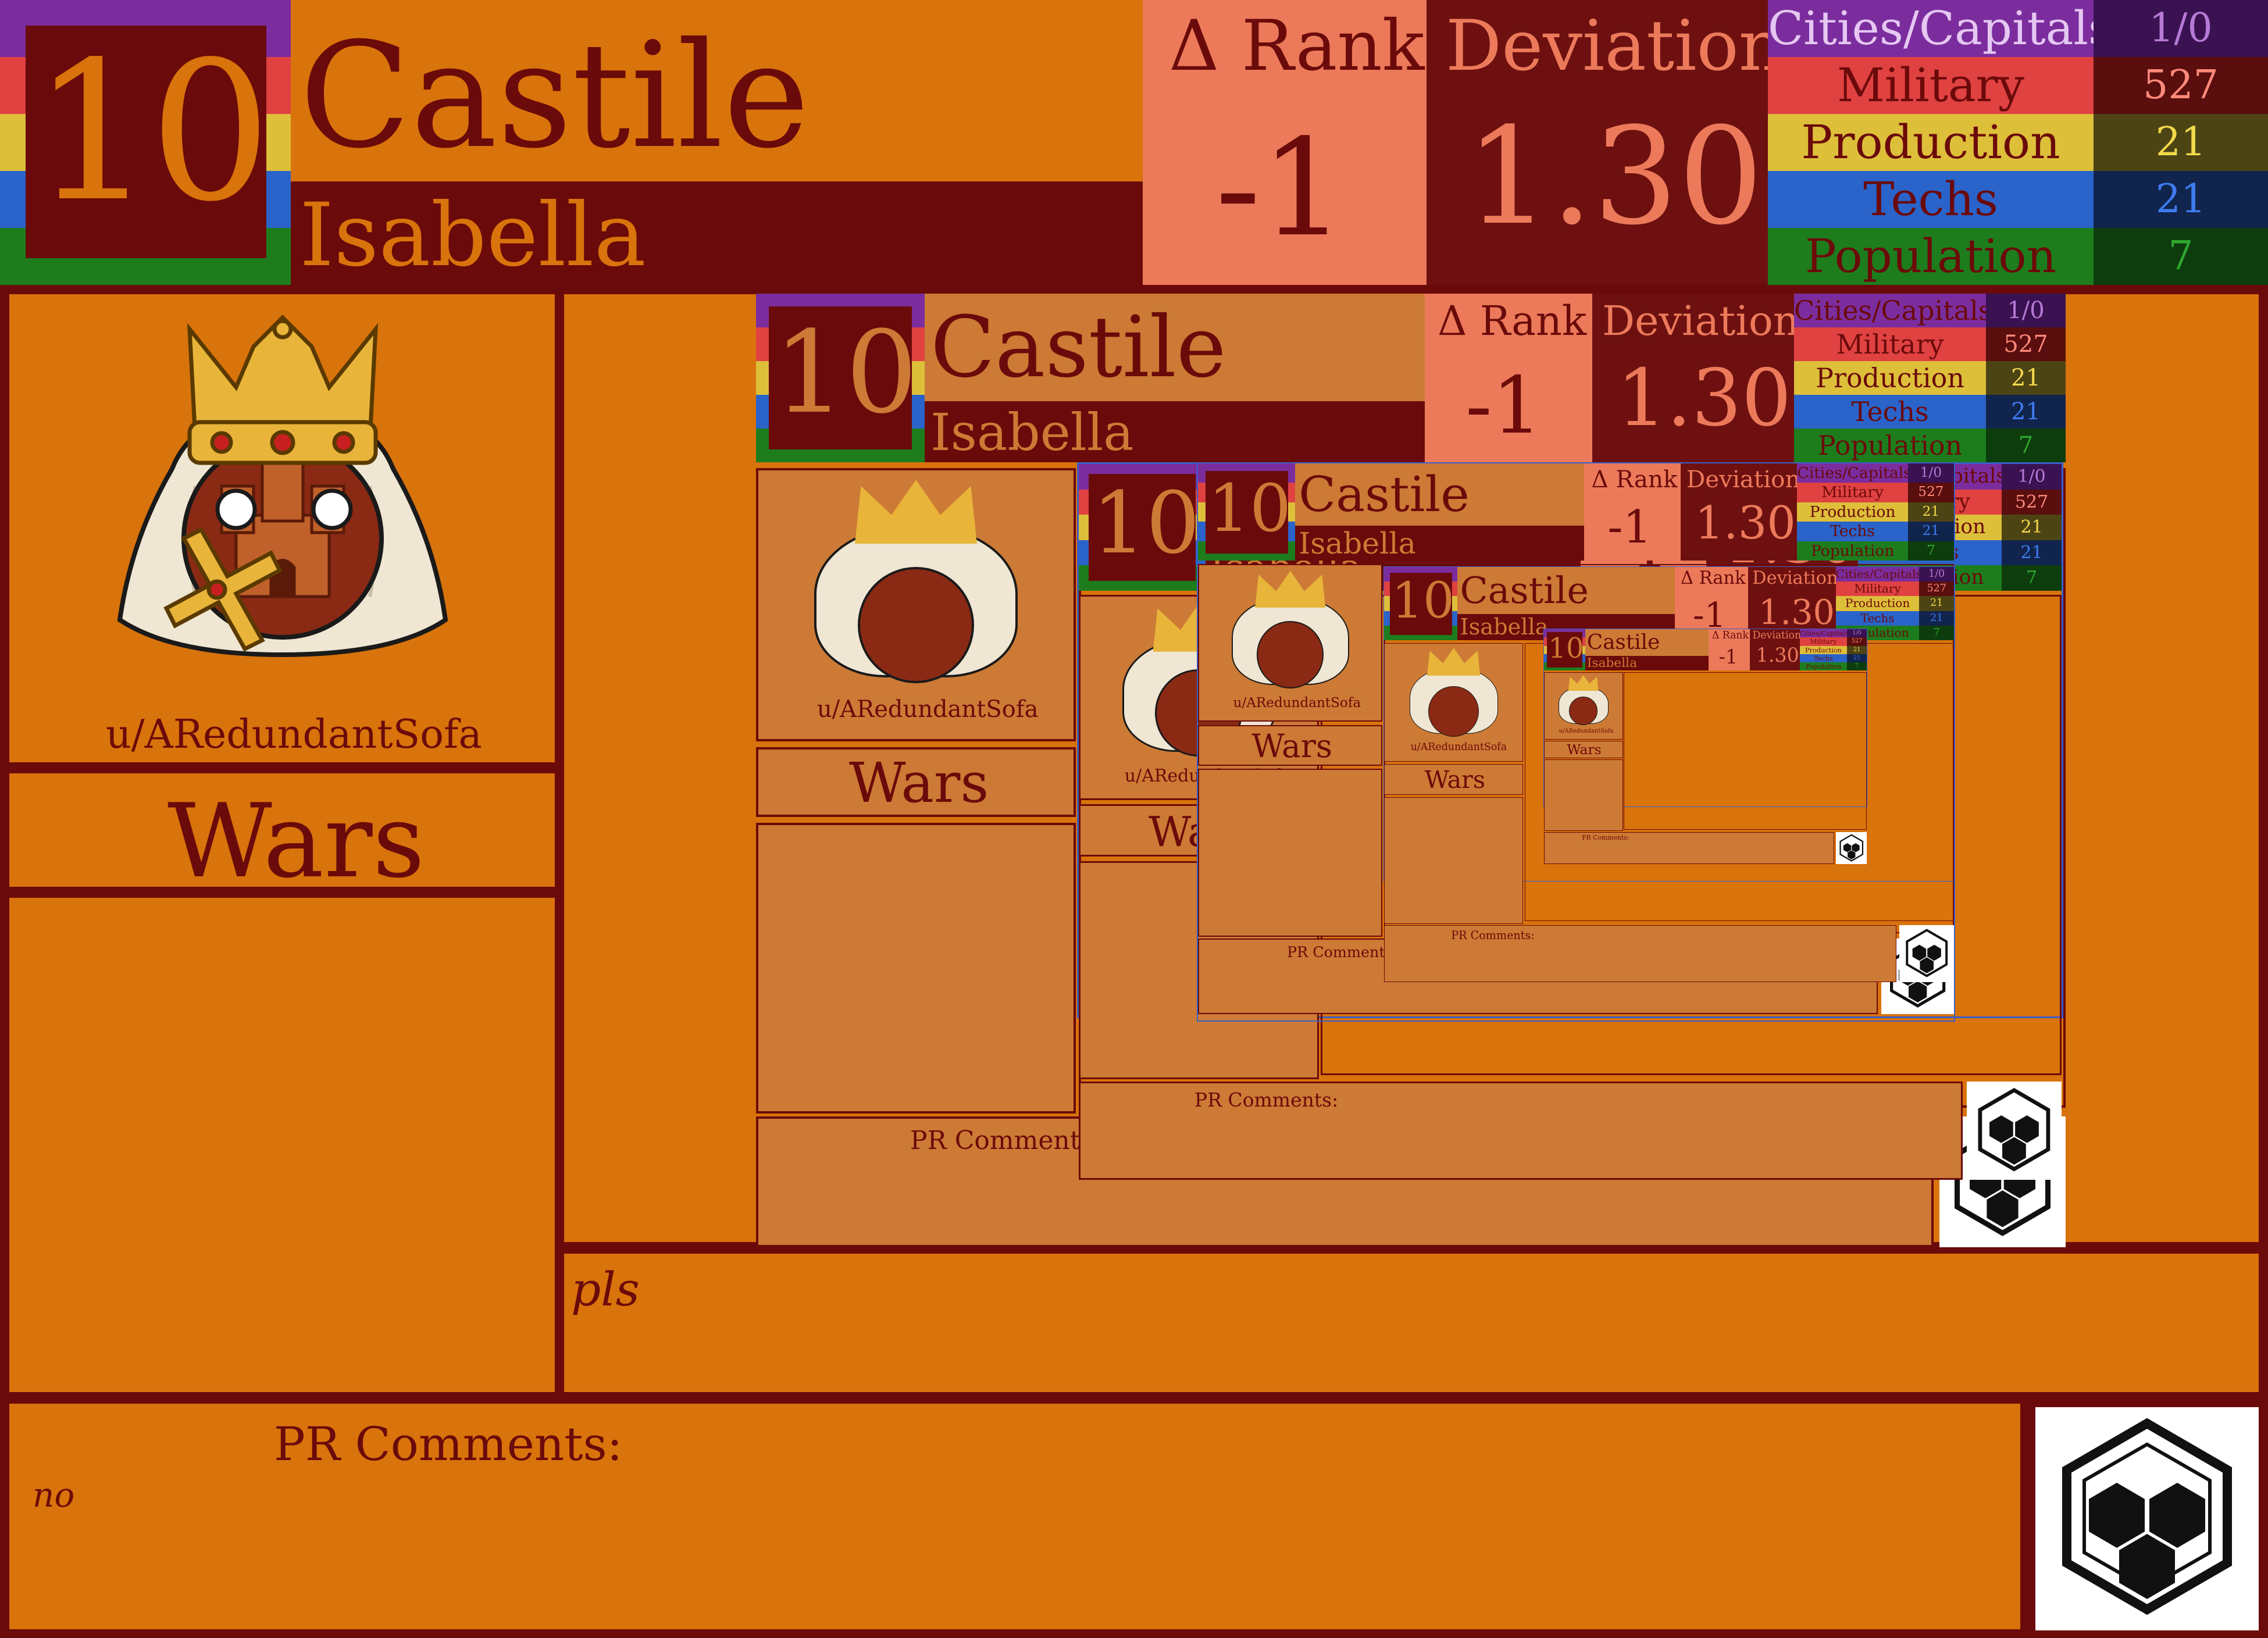  Describe the element at coordinates (282, 528) in the screenshot. I see `profile-panel: u/ARedundantSofa` at that location.